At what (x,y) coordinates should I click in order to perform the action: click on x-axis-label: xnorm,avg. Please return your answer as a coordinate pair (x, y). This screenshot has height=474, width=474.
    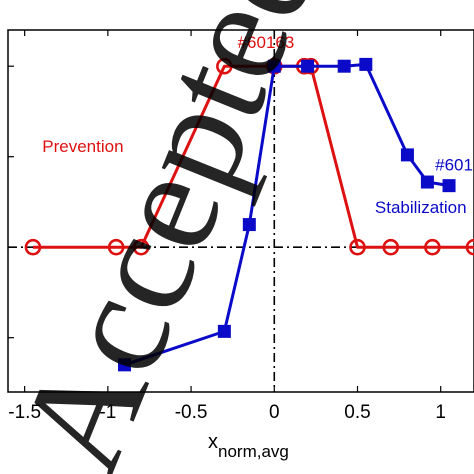
    Looking at the image, I should click on (248, 446).